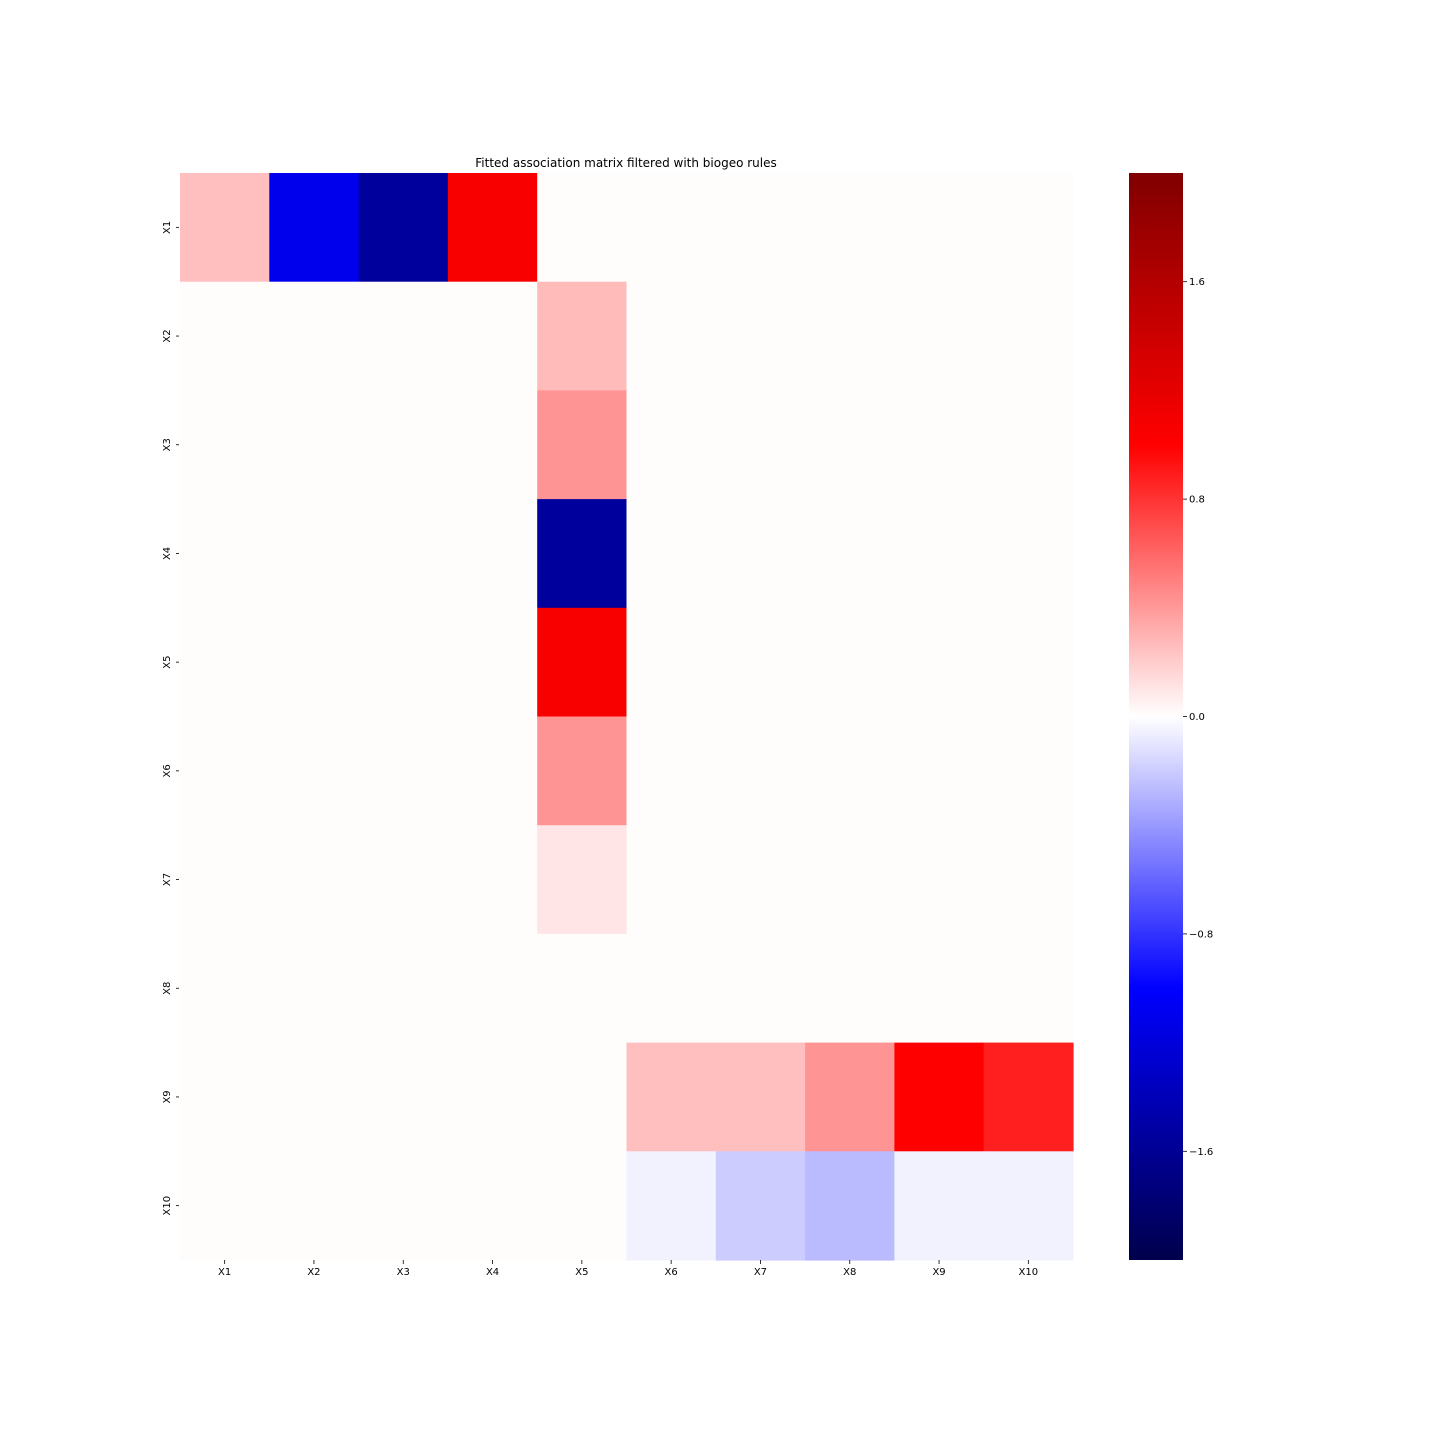 The height and width of the screenshot is (1440, 1440). I want to click on x-tick-label: X9, so click(938, 1272).